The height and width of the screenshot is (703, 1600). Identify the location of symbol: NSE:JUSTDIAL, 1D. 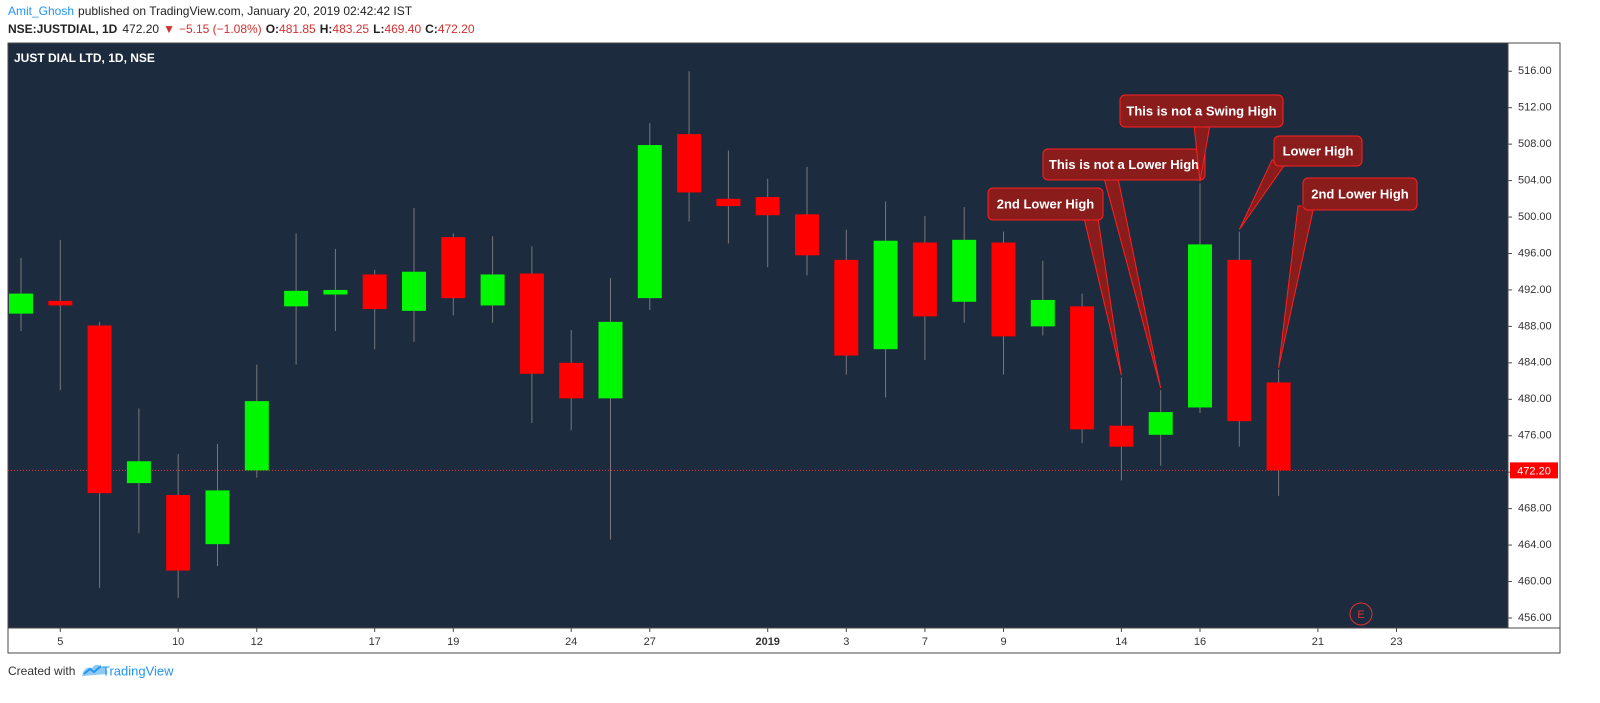
(63, 29).